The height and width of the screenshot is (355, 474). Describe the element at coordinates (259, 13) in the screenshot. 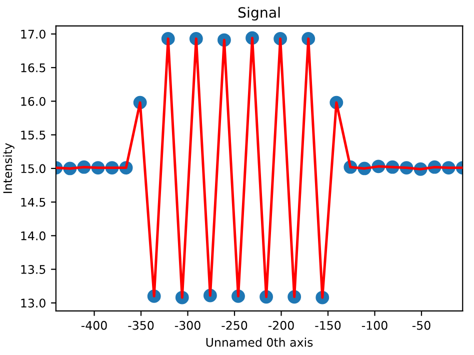

I see `chart-title: Signal` at that location.